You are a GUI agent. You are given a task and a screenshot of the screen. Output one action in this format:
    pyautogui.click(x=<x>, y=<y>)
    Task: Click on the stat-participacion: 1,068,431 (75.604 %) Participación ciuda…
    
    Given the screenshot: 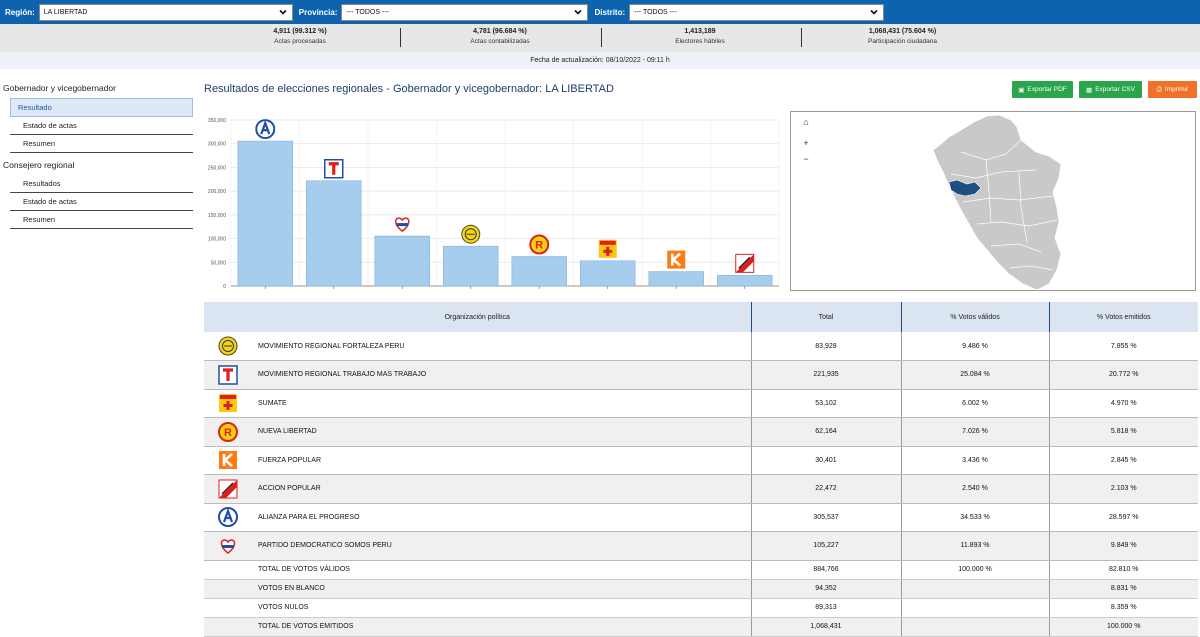 What is the action you would take?
    pyautogui.click(x=902, y=37)
    